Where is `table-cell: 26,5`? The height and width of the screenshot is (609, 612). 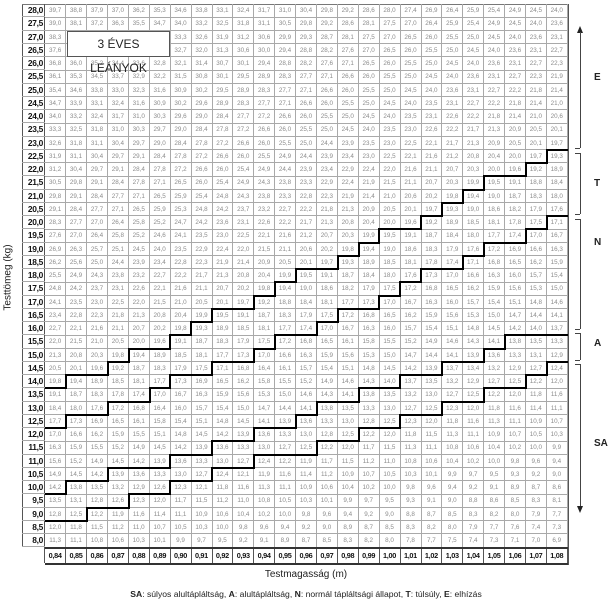 table-cell: 26,5 is located at coordinates (411, 37).